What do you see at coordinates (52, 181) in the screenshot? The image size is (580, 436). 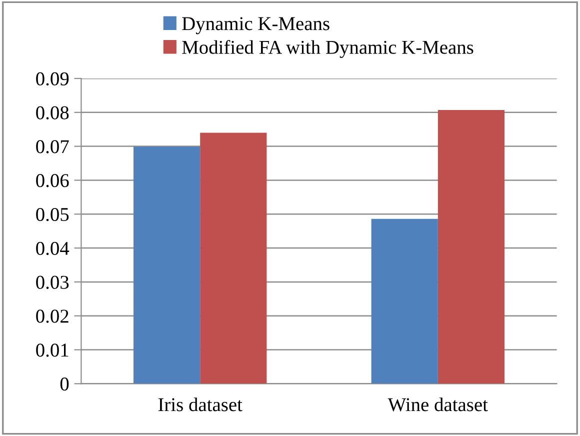 I see `y-tick-label: 0.06` at bounding box center [52, 181].